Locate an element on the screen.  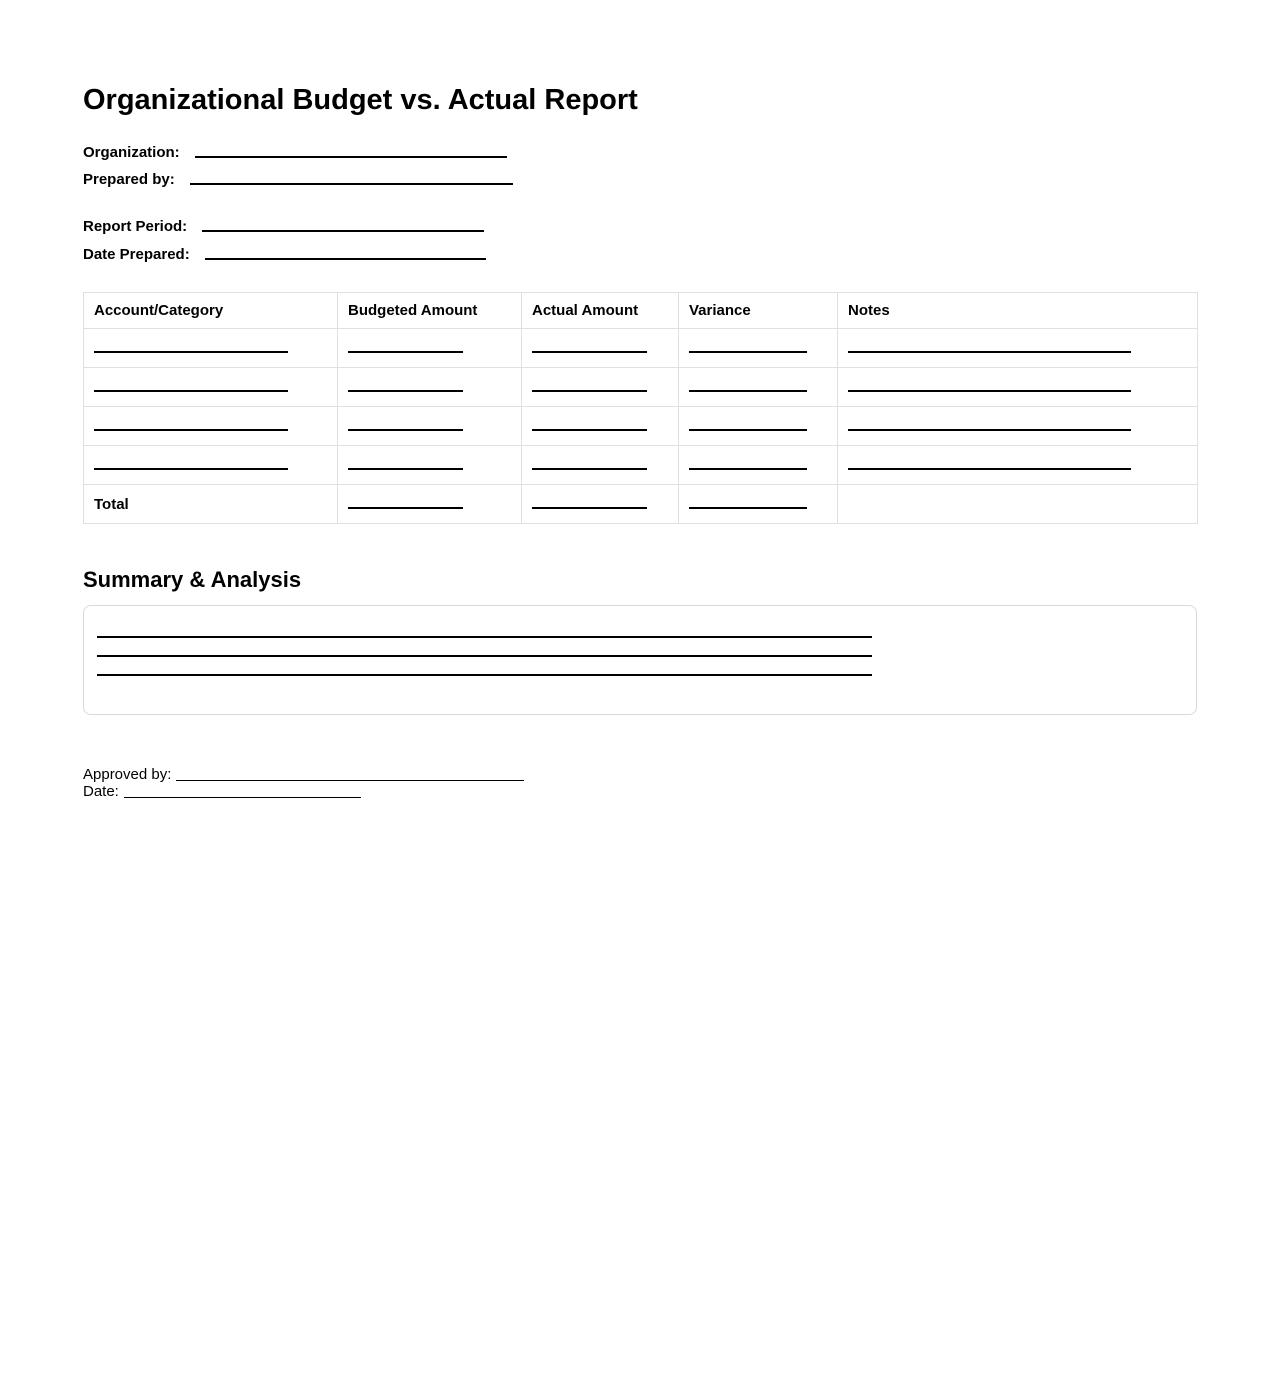
approval-section: Approved by: Date: is located at coordinates (639, 783).